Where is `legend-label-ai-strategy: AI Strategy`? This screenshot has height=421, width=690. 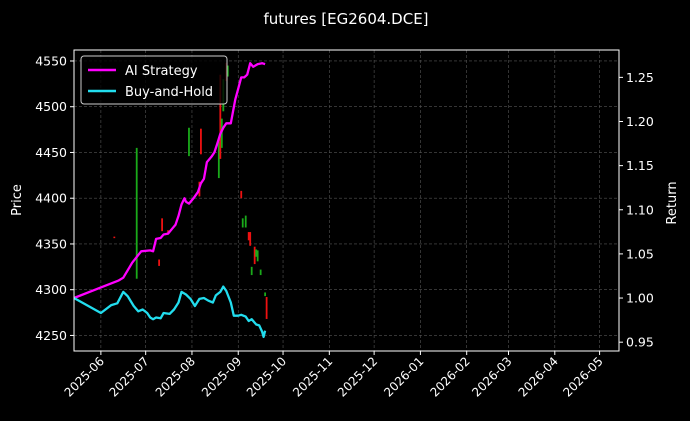 legend-label-ai-strategy: AI Strategy is located at coordinates (161, 71).